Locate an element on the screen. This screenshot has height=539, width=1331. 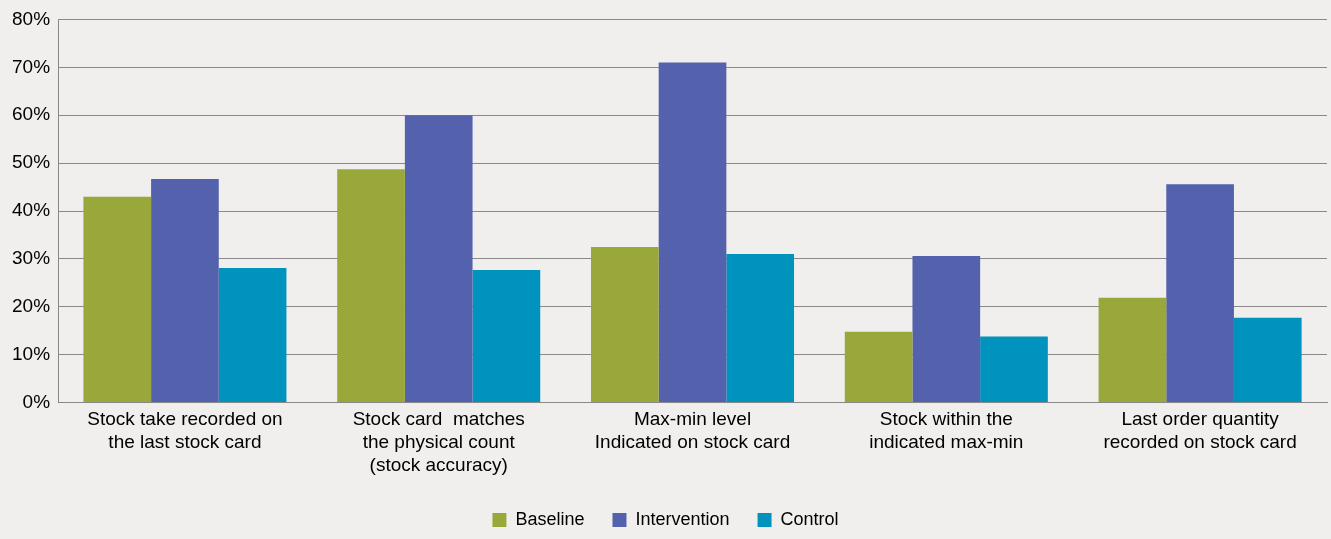
y-tick-label: 30% is located at coordinates (31, 258).